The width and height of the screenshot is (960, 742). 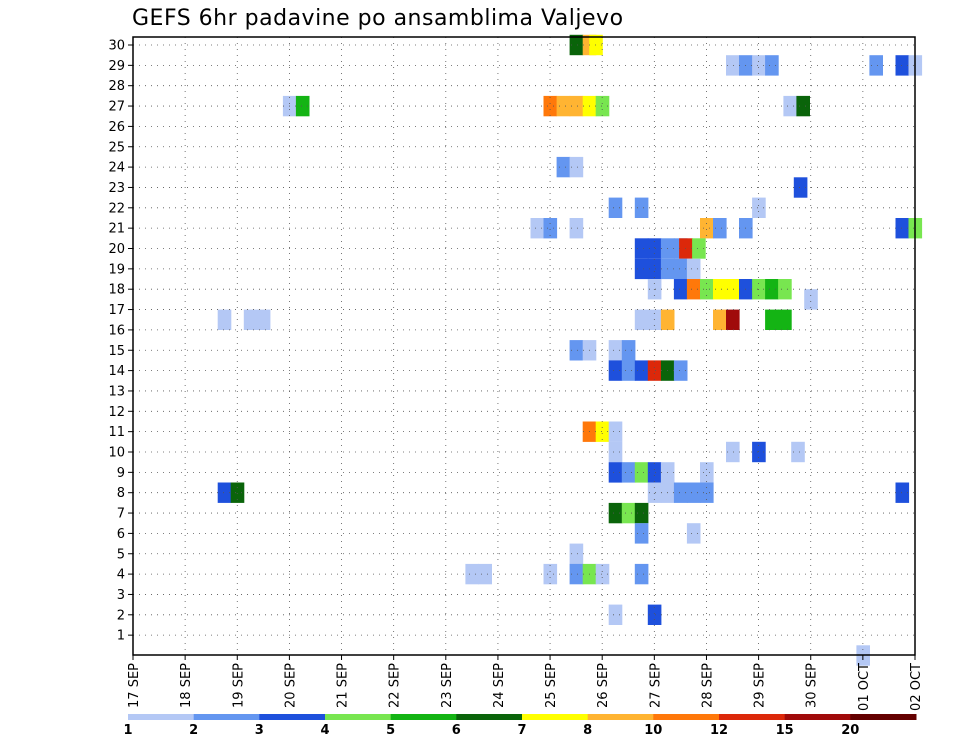 I want to click on y-tick-label: 13, so click(x=116, y=391).